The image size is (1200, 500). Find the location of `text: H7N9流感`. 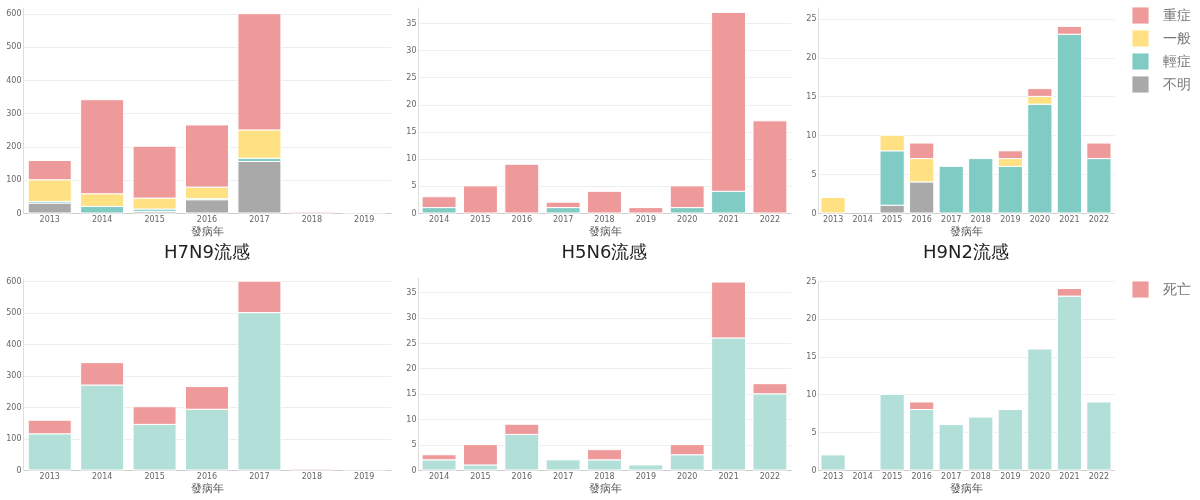

text: H7N9流感 is located at coordinates (207, 251).